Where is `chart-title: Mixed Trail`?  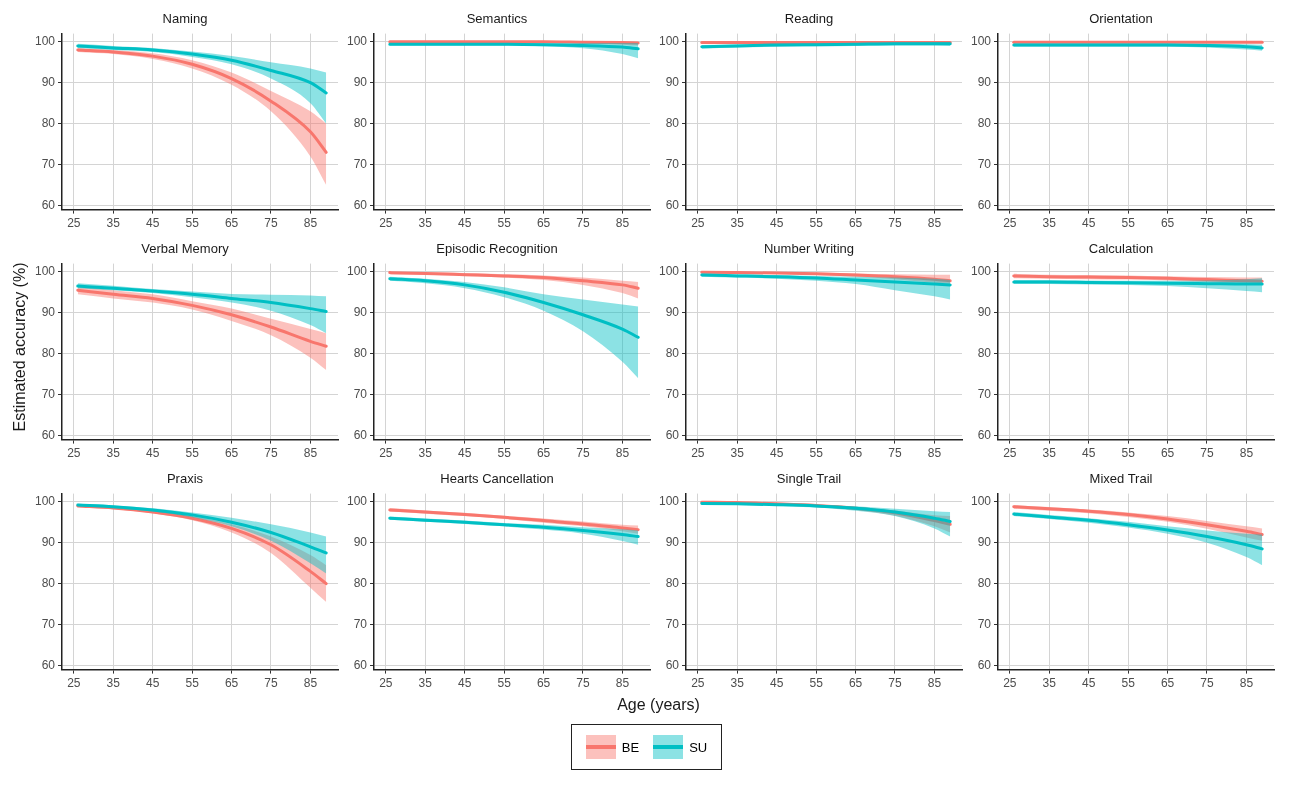 chart-title: Mixed Trail is located at coordinates (1121, 479).